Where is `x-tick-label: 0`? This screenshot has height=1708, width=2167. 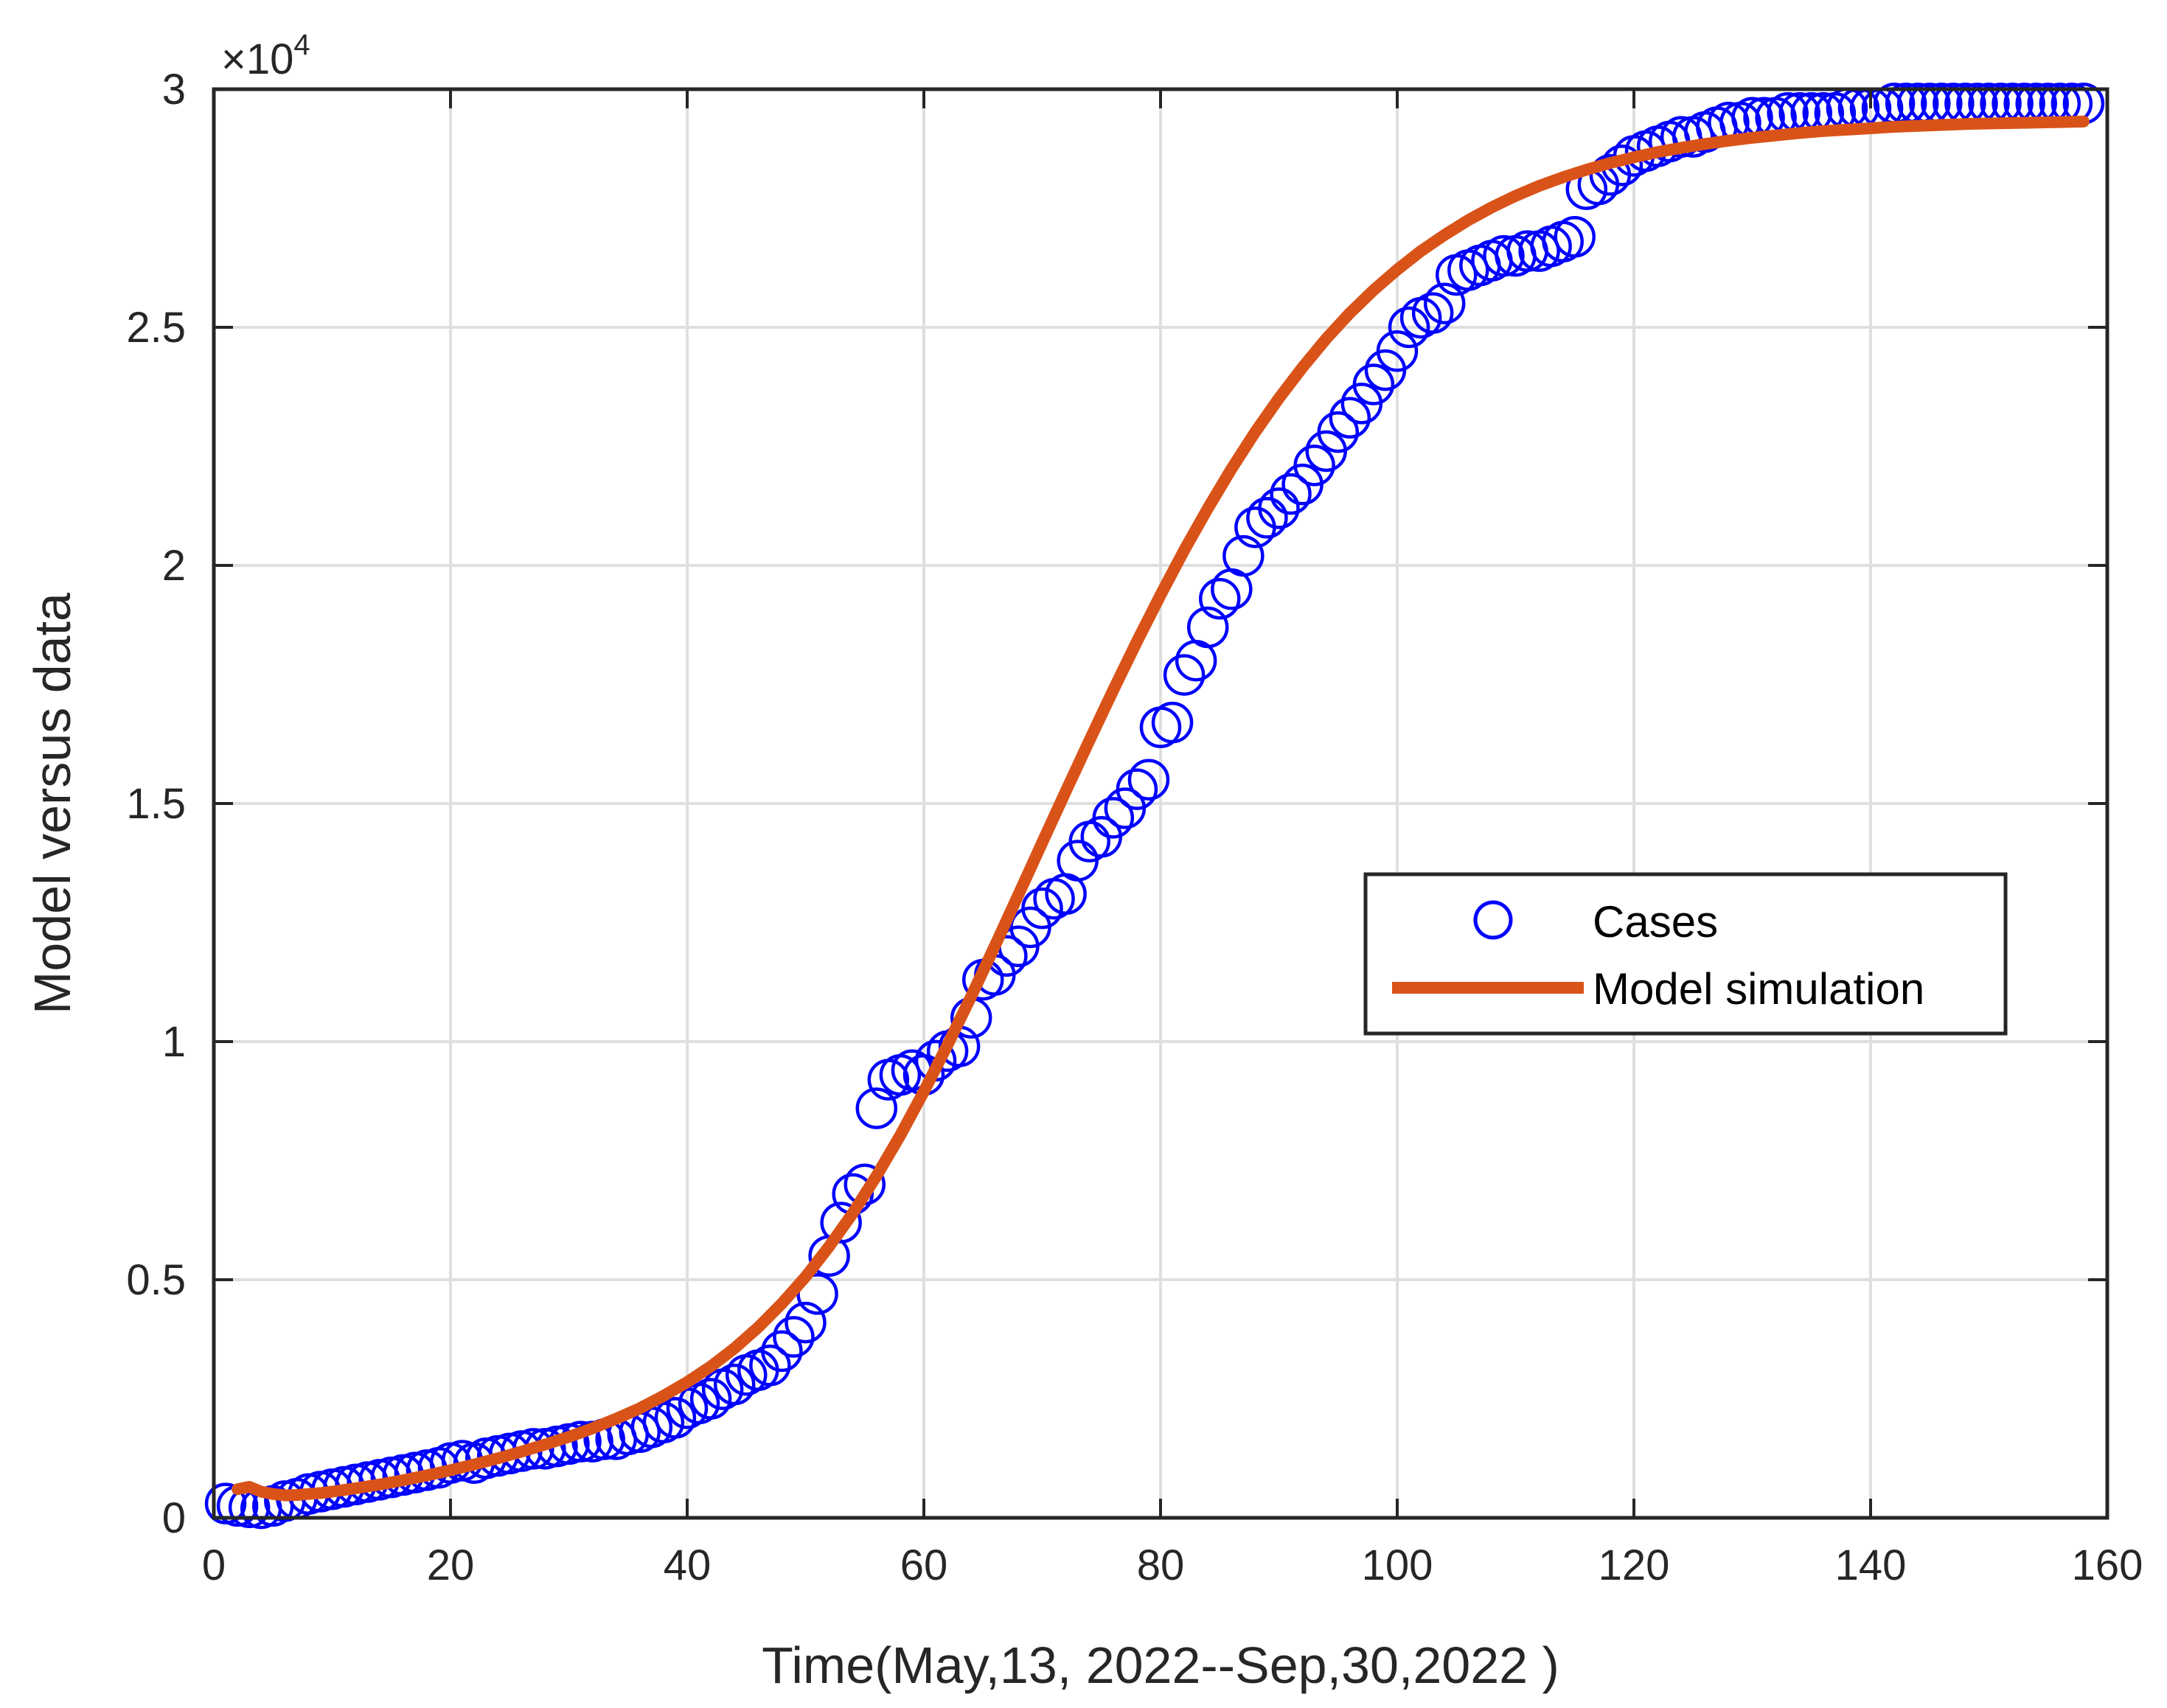
x-tick-label: 0 is located at coordinates (214, 1565).